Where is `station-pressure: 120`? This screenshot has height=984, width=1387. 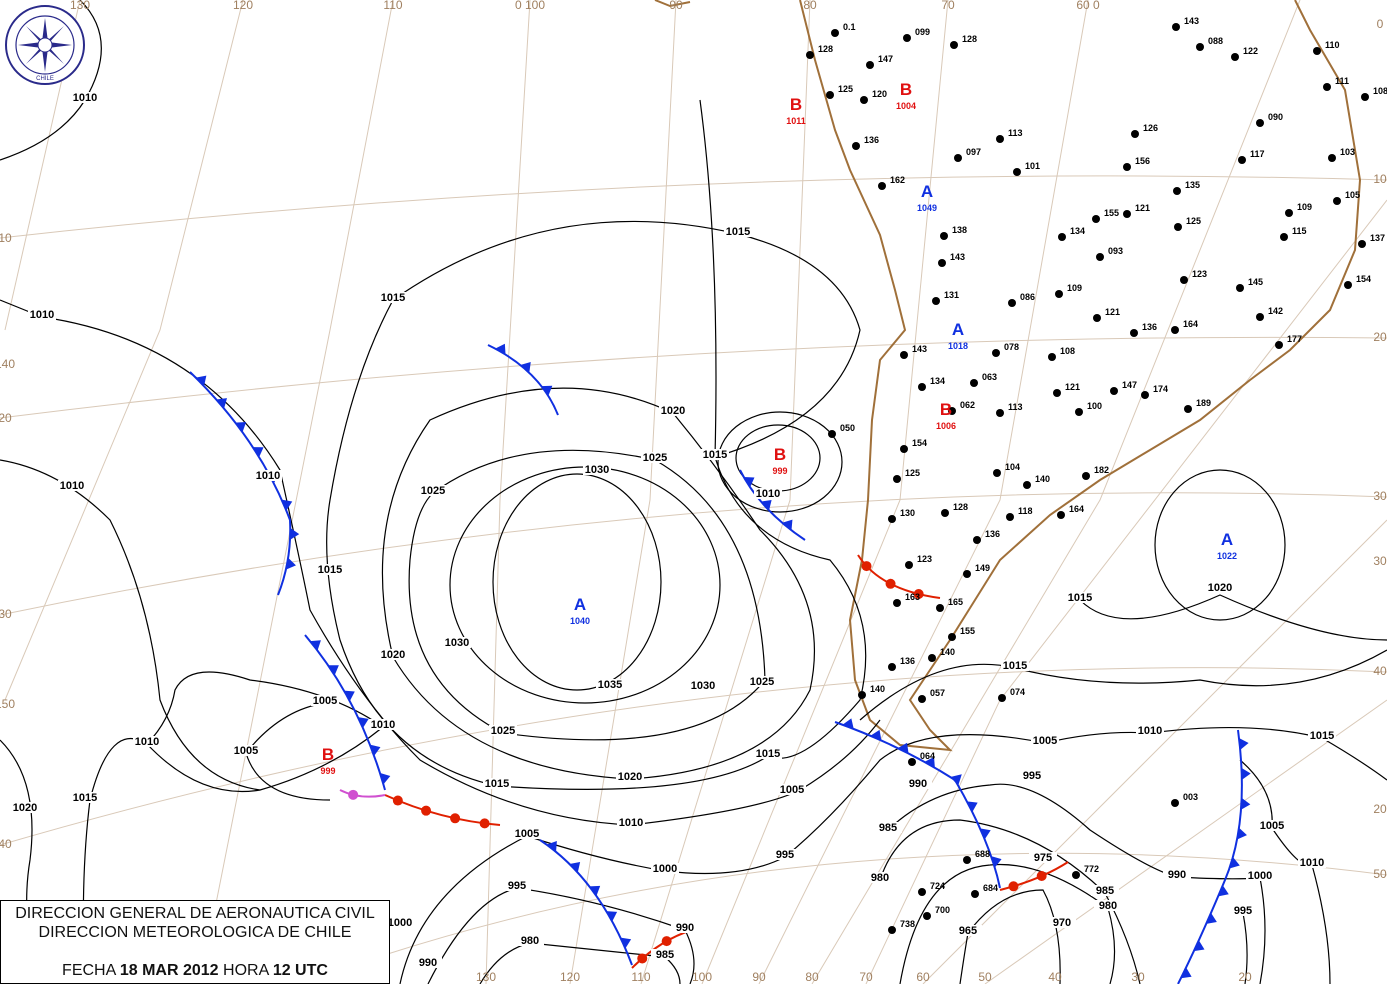 station-pressure: 120 is located at coordinates (879, 94).